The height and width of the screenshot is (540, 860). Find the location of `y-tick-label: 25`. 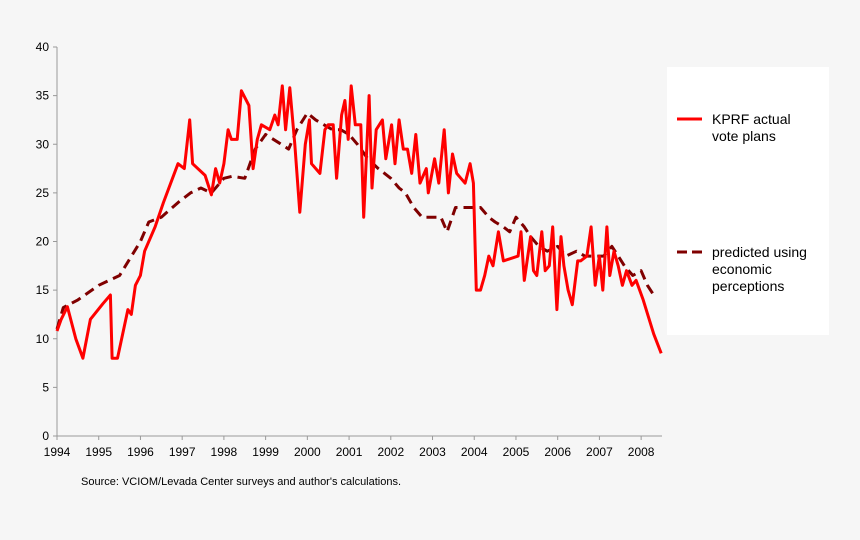

y-tick-label: 25 is located at coordinates (43, 193).